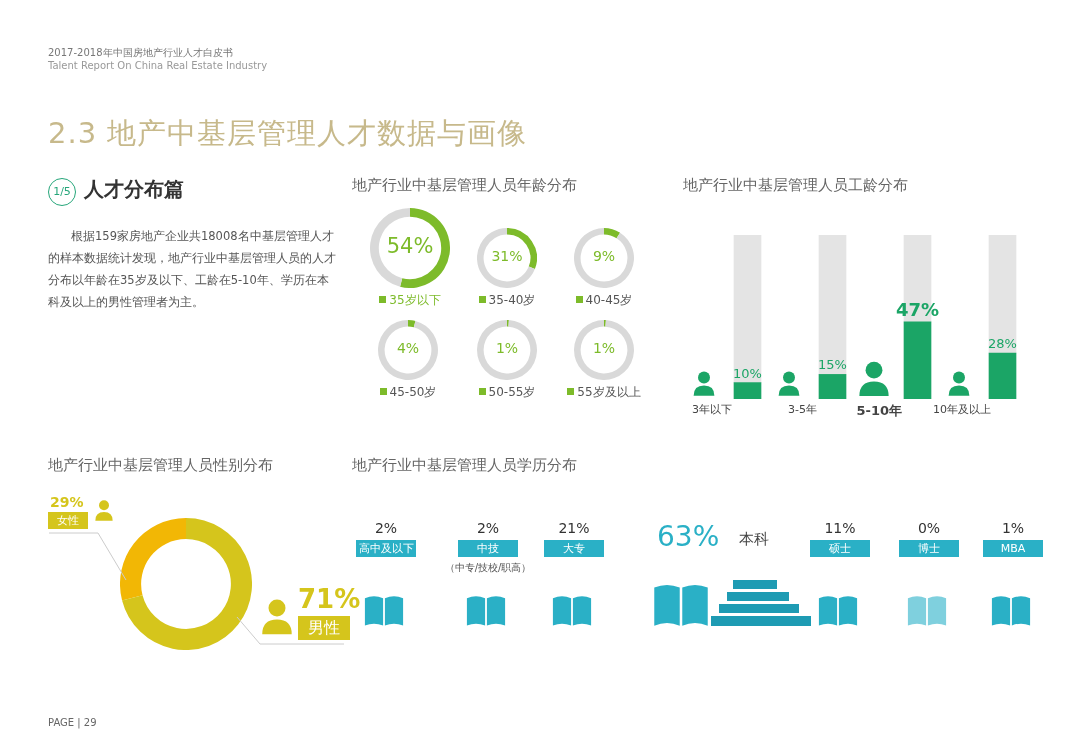 The width and height of the screenshot is (1080, 746). I want to click on slice-label: 女性, so click(68, 520).